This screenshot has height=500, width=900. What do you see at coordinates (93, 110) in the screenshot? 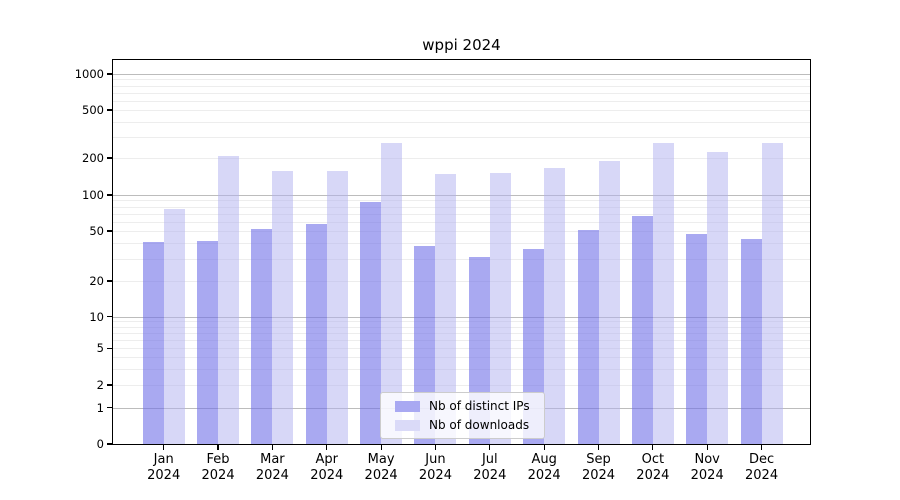
I see `y-tick-label: 500` at bounding box center [93, 110].